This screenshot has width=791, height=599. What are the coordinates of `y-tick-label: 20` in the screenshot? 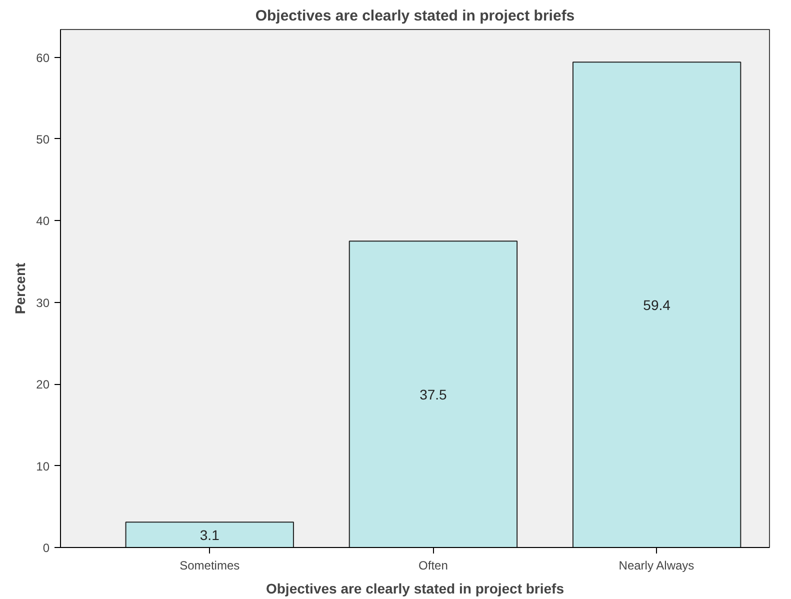 It's located at (43, 385).